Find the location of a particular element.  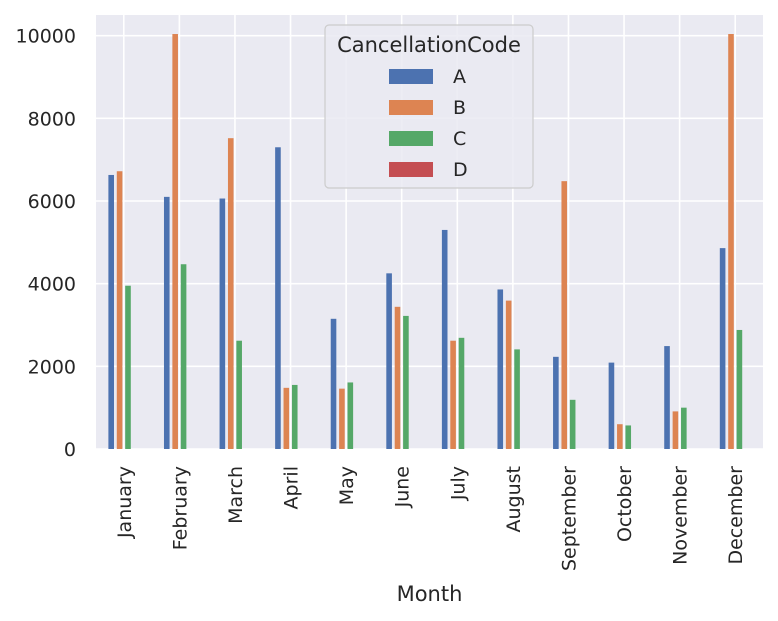

x-tick-label: June is located at coordinates (403, 487).